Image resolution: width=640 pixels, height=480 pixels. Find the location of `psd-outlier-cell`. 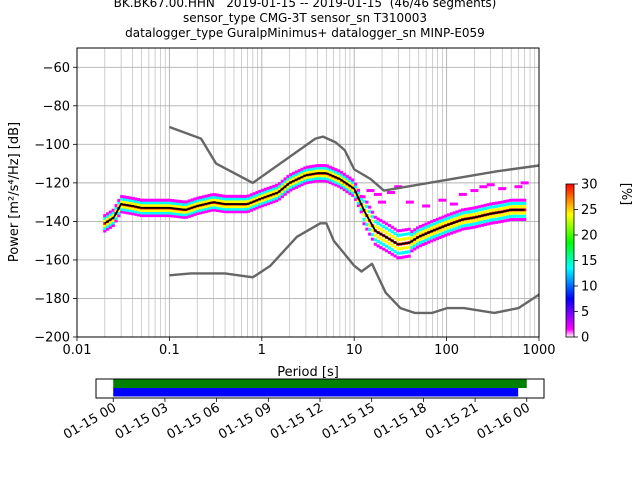

psd-outlier-cell is located at coordinates (426, 206).